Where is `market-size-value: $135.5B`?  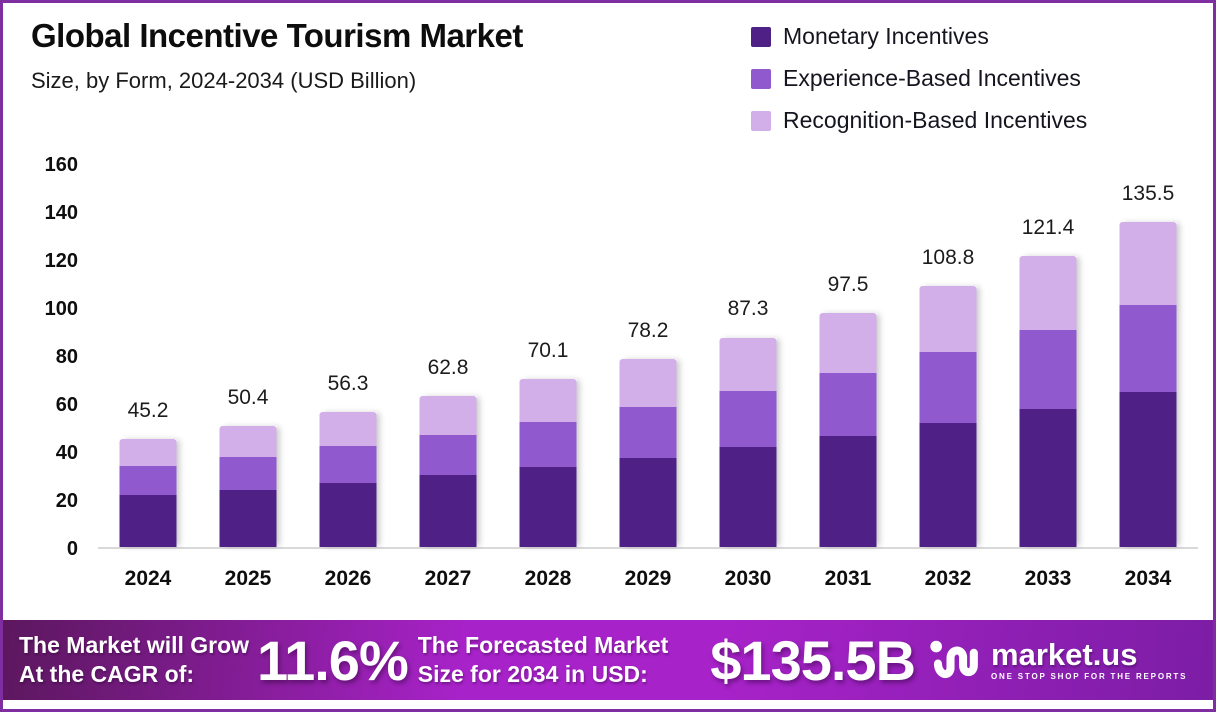 market-size-value: $135.5B is located at coordinates (813, 660).